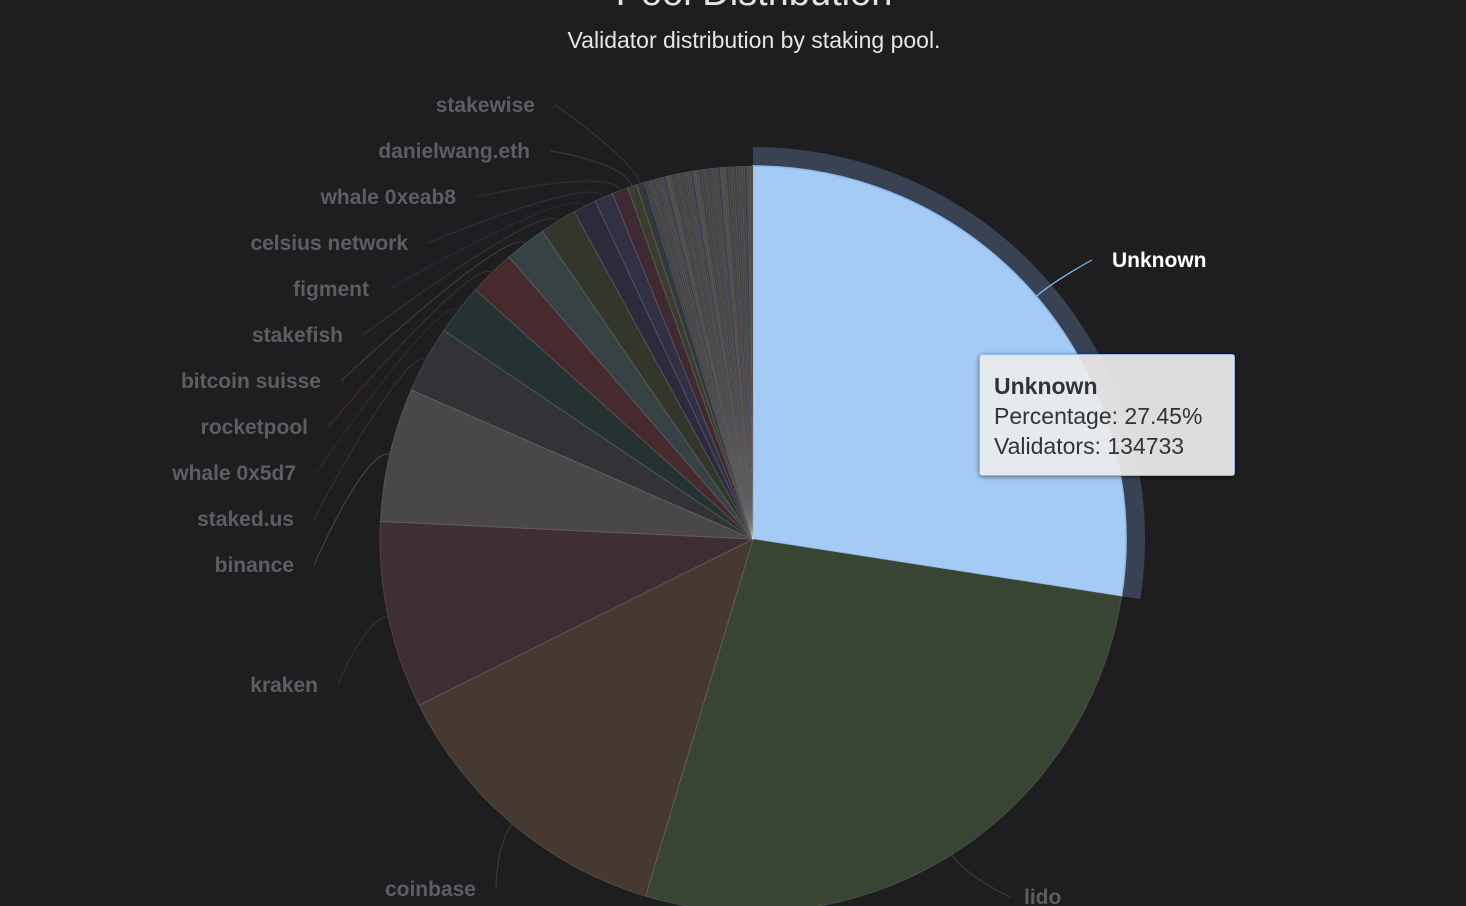 The width and height of the screenshot is (1466, 906). What do you see at coordinates (351, 509) in the screenshot?
I see `connector-binance` at bounding box center [351, 509].